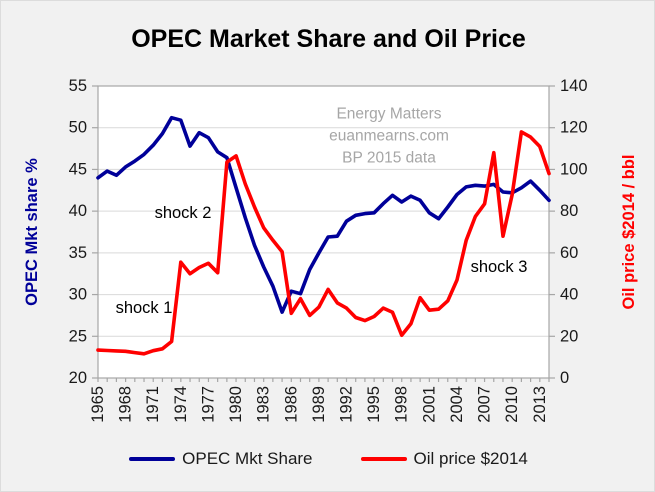 The image size is (655, 492). I want to click on right-tick-label: 140, so click(574, 86).